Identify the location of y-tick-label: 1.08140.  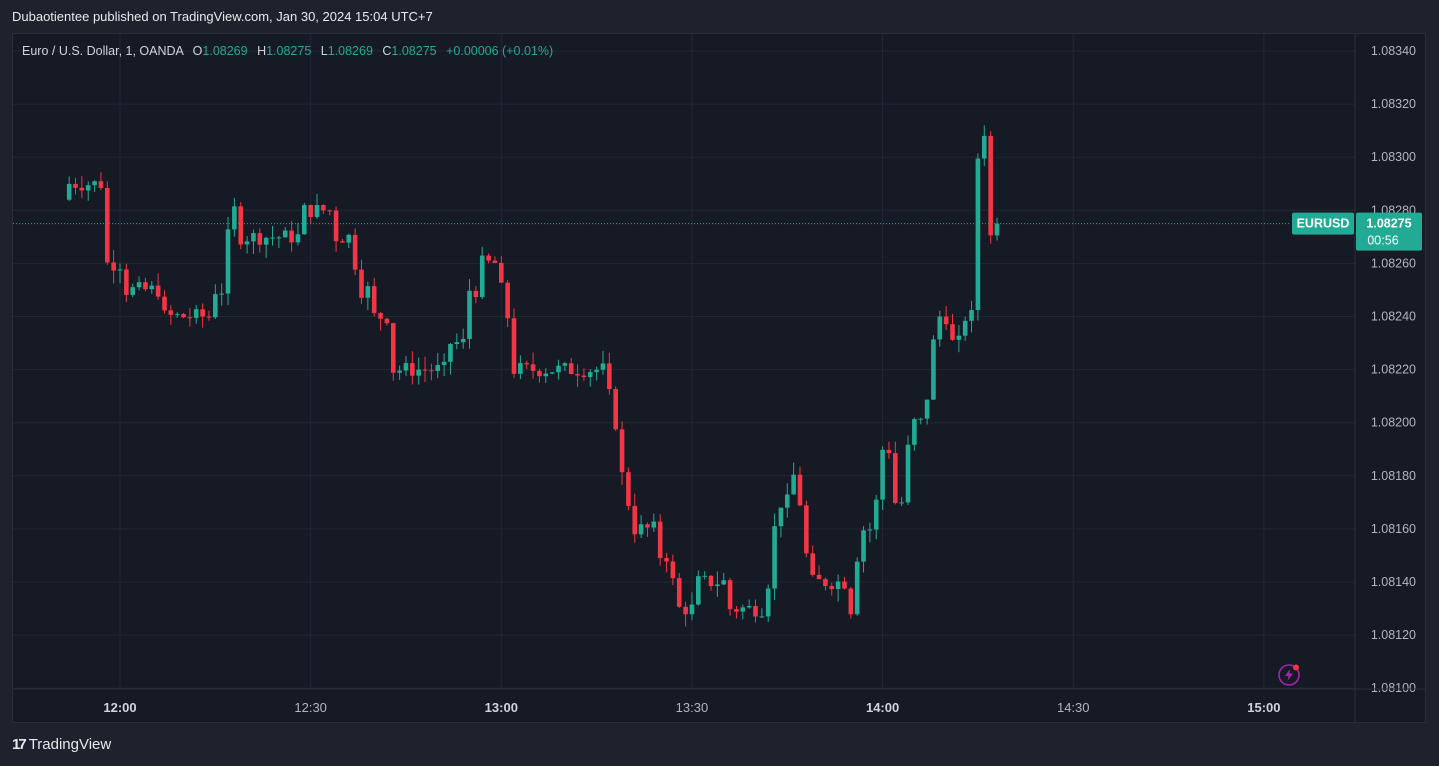
(1393, 582).